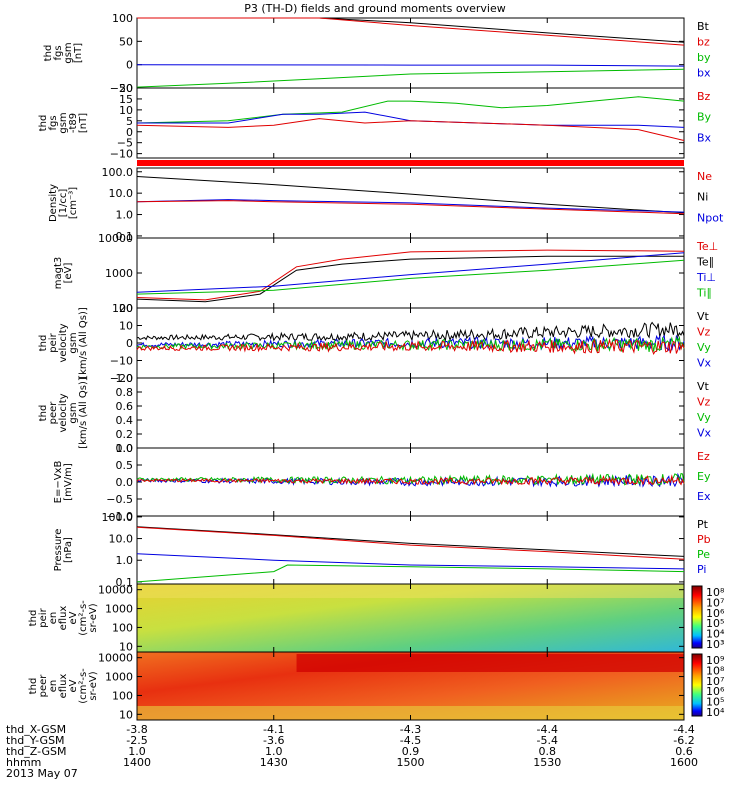 The width and height of the screenshot is (750, 800). I want to click on legend-Bz: Bz, so click(704, 96).